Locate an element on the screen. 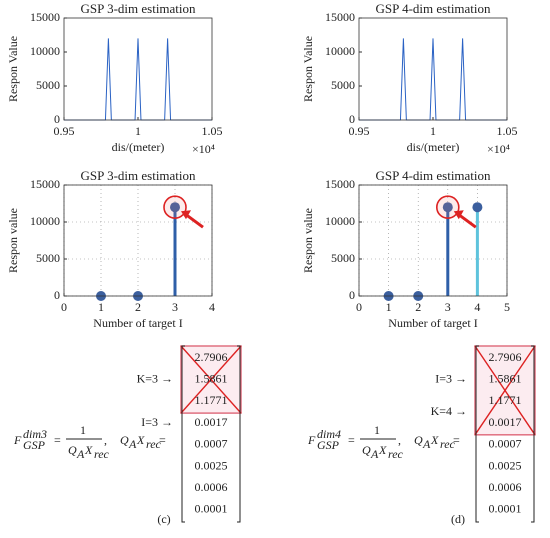 The image size is (550, 538). x-multiplier: ×10⁴ is located at coordinates (203, 149).